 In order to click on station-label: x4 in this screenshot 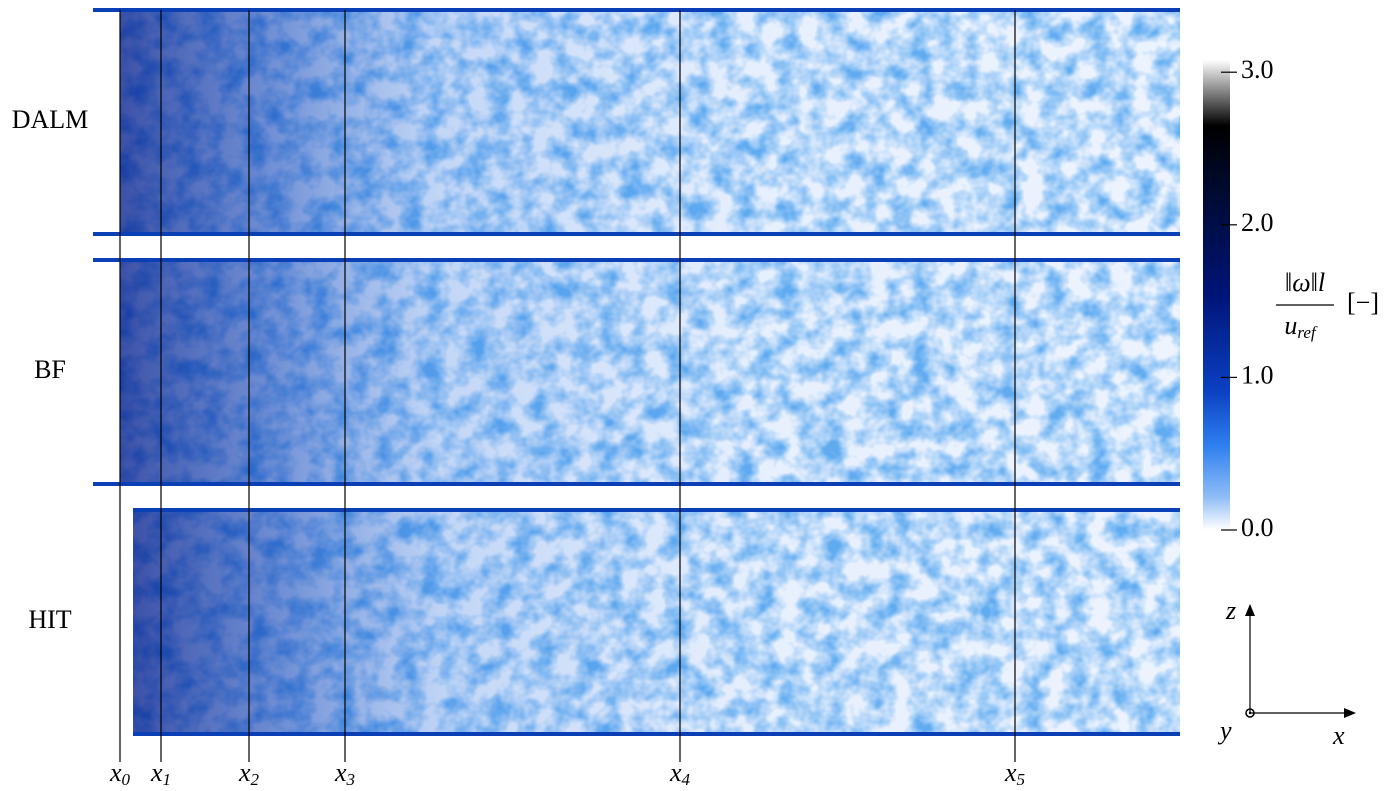, I will do `click(680, 773)`.